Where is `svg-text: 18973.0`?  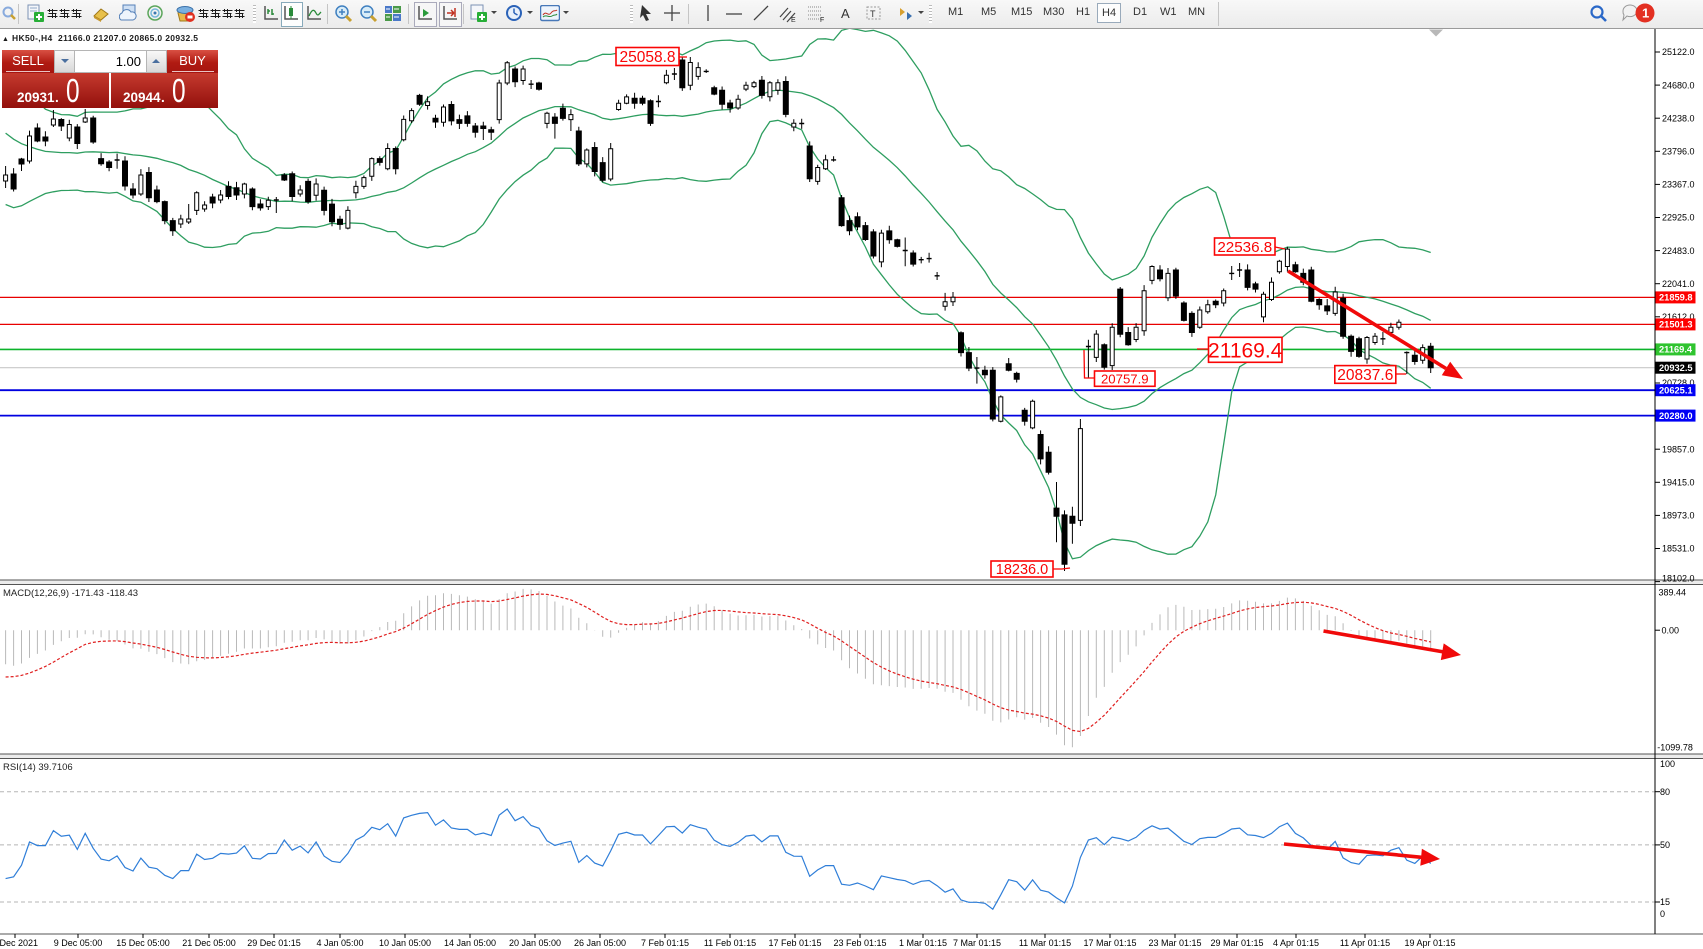
svg-text: 18973.0 is located at coordinates (1678, 516).